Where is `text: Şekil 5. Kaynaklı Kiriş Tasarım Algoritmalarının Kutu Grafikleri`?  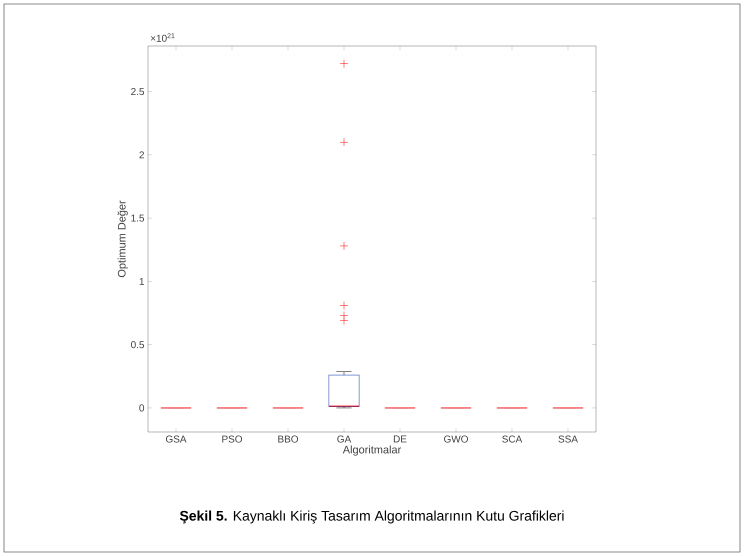 text: Şekil 5. Kaynaklı Kiriş Tasarım Algoritmalarının Kutu Grafikleri is located at coordinates (372, 517).